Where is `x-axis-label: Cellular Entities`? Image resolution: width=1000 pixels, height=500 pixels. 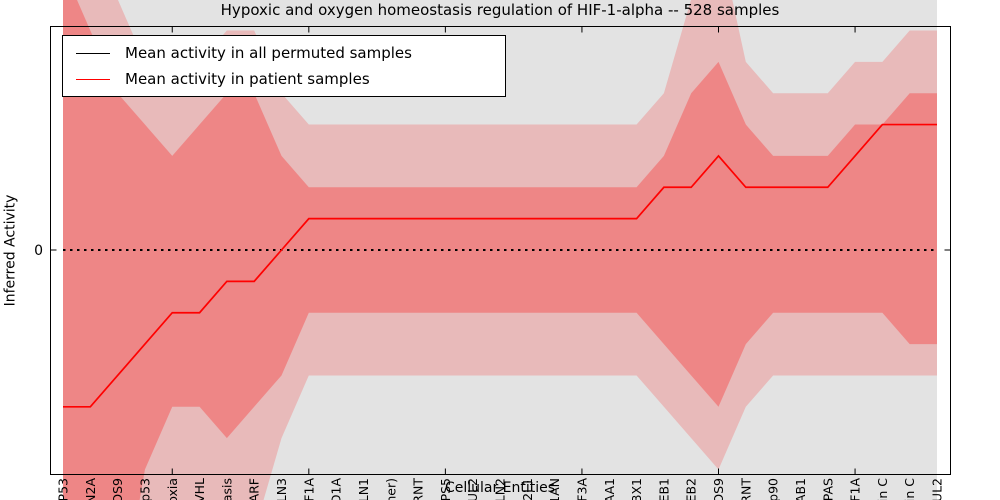 x-axis-label: Cellular Entities is located at coordinates (500, 488).